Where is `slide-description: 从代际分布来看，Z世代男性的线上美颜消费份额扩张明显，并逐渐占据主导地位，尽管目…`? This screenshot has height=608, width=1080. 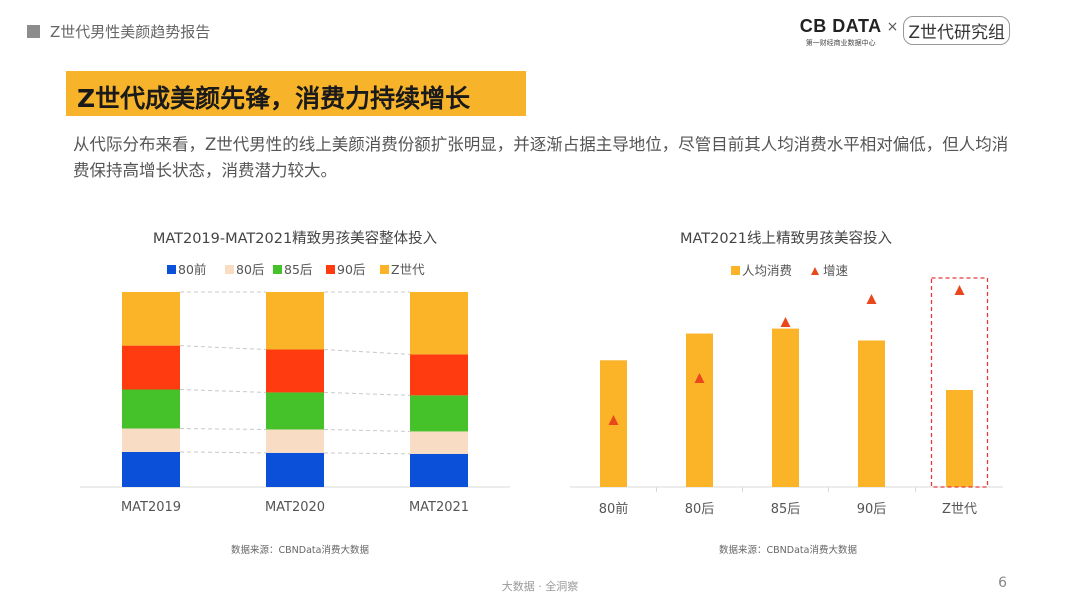 slide-description: 从代际分布来看，Z世代男性的线上美颜消费份额扩张明显，并逐渐占据主导地位，尽管目… is located at coordinates (541, 157).